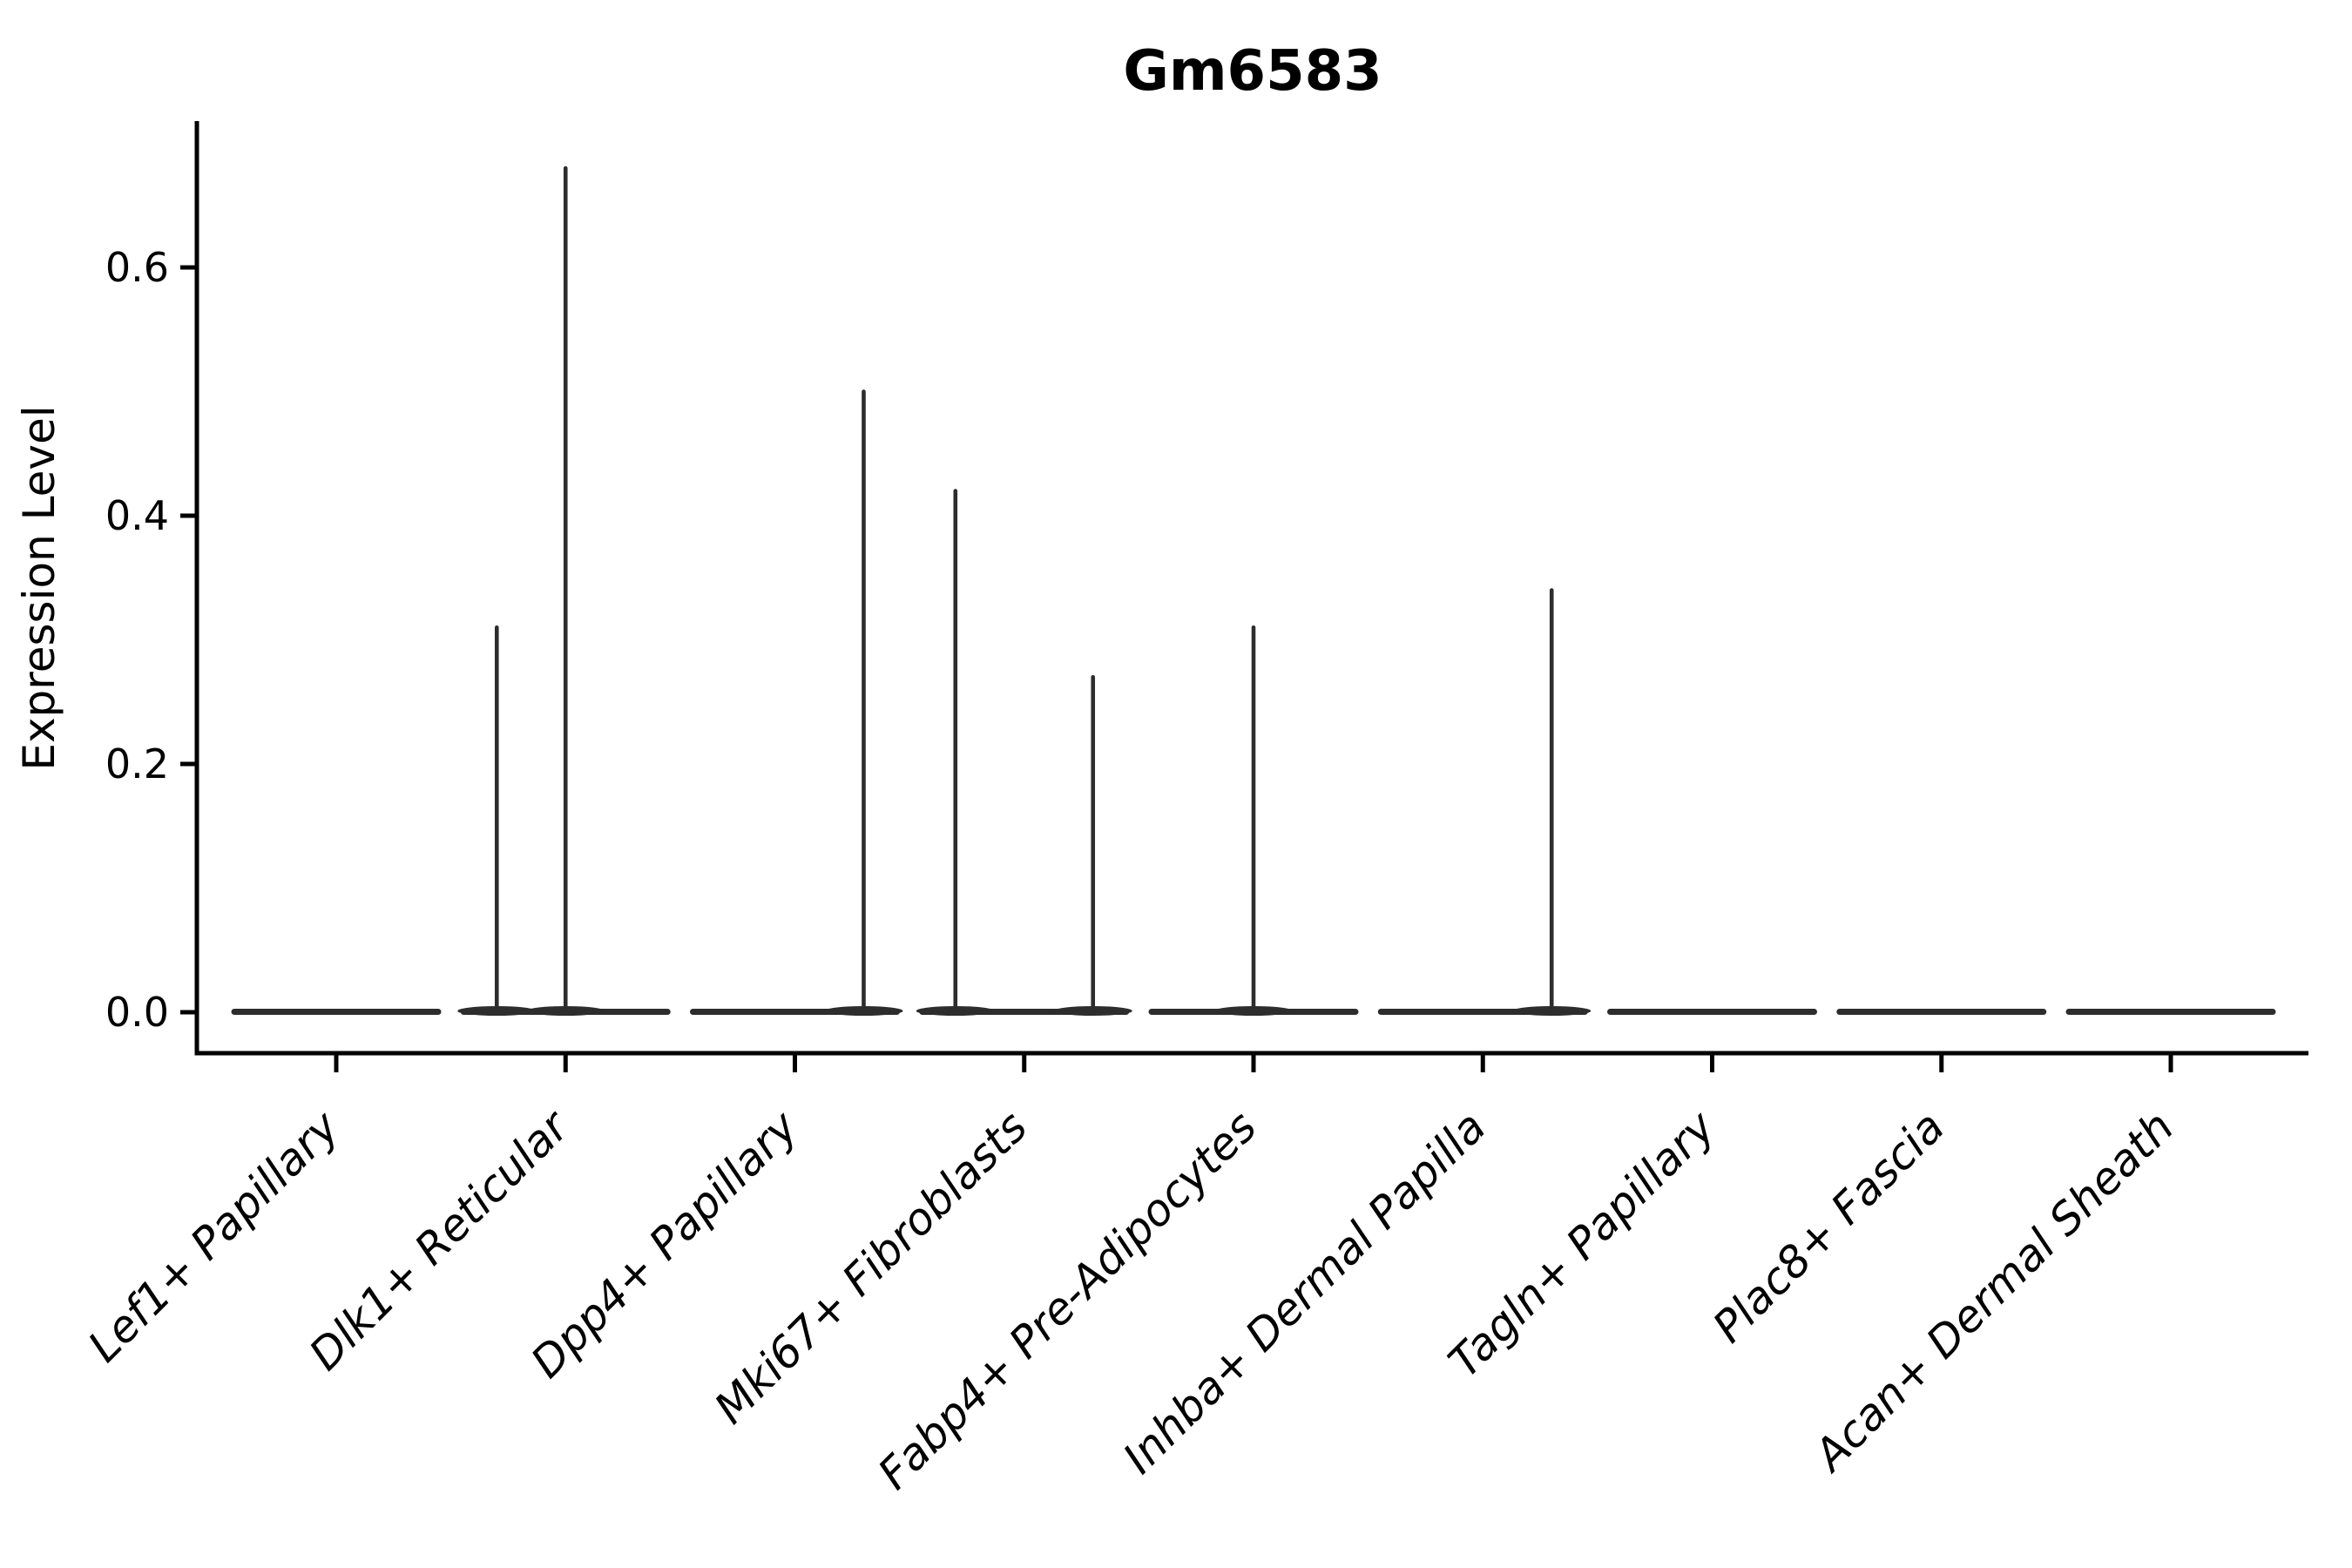 Image resolution: width=2352 pixels, height=1568 pixels. Describe the element at coordinates (214, 1235) in the screenshot. I see `x-tick-label: Lef1+ Papillary` at that location.